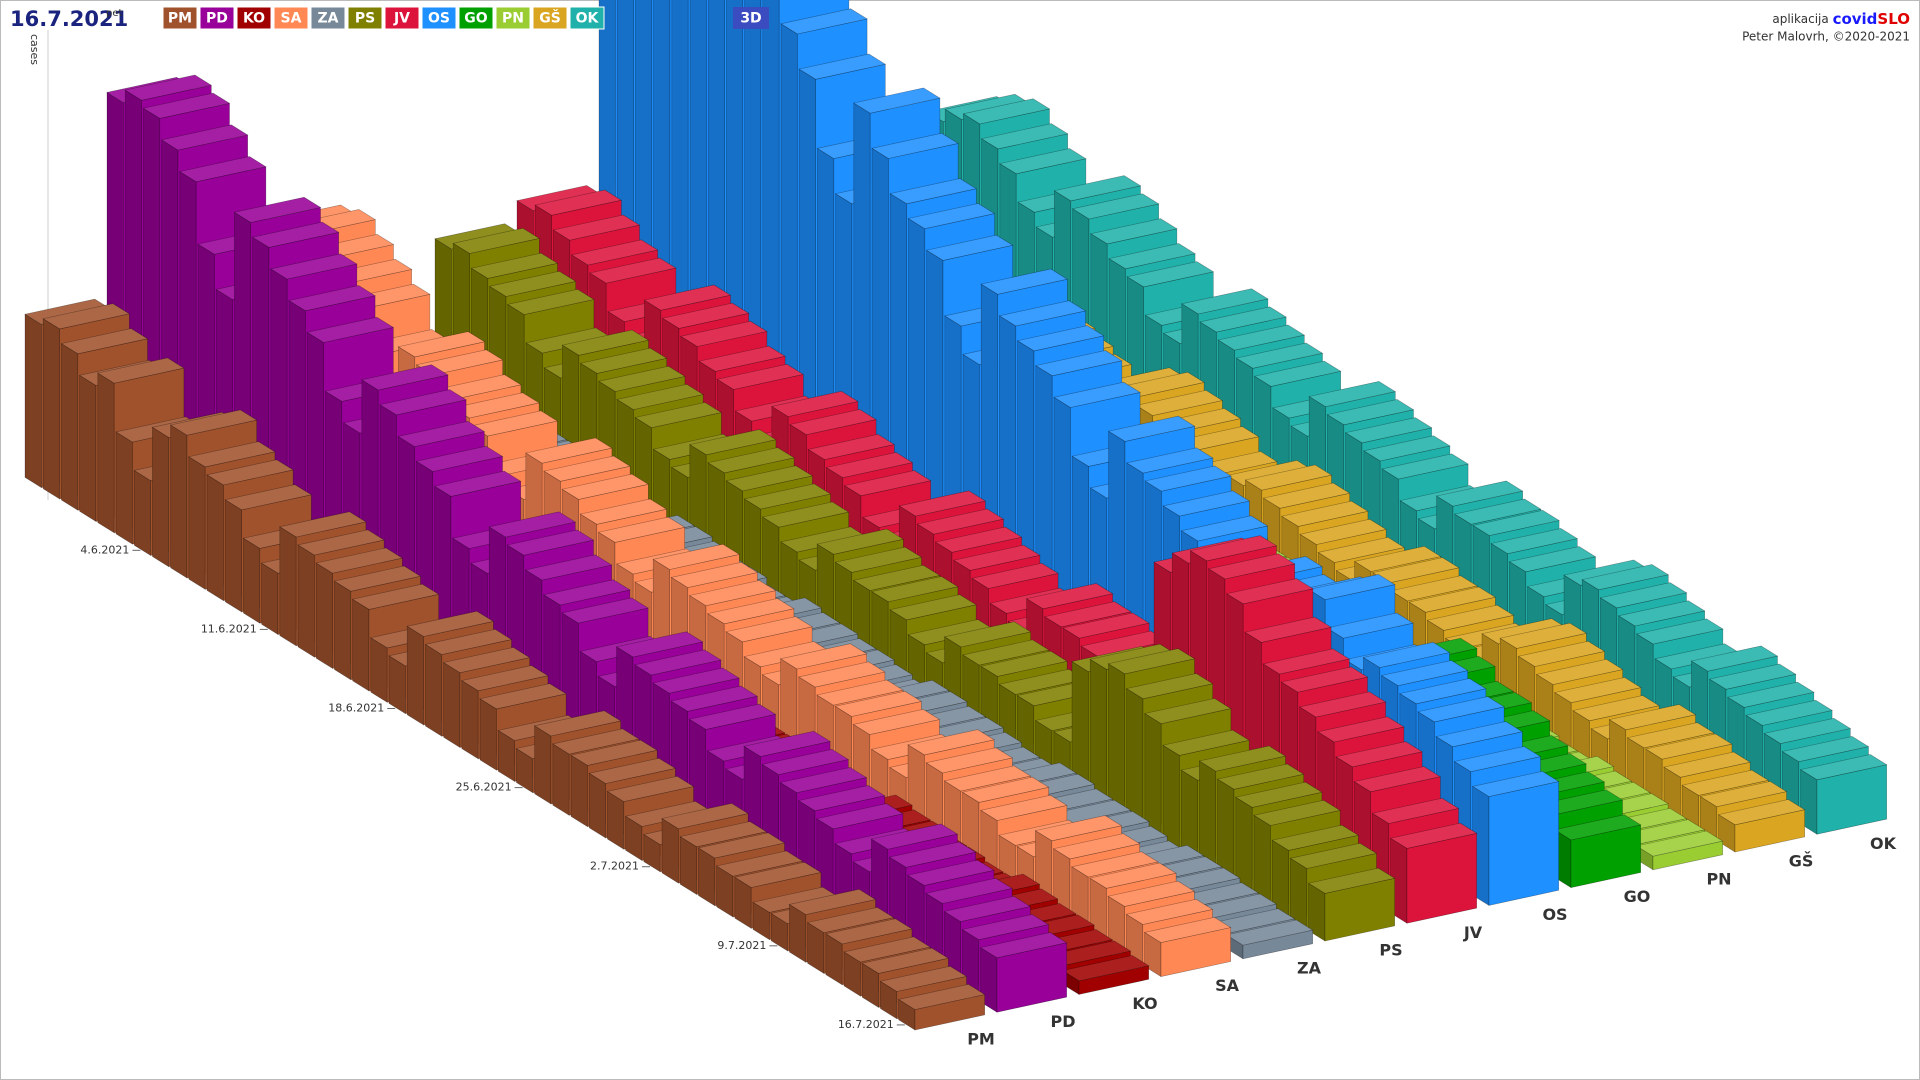 This screenshot has height=1080, width=1920. I want to click on legend-label: GO, so click(475, 19).